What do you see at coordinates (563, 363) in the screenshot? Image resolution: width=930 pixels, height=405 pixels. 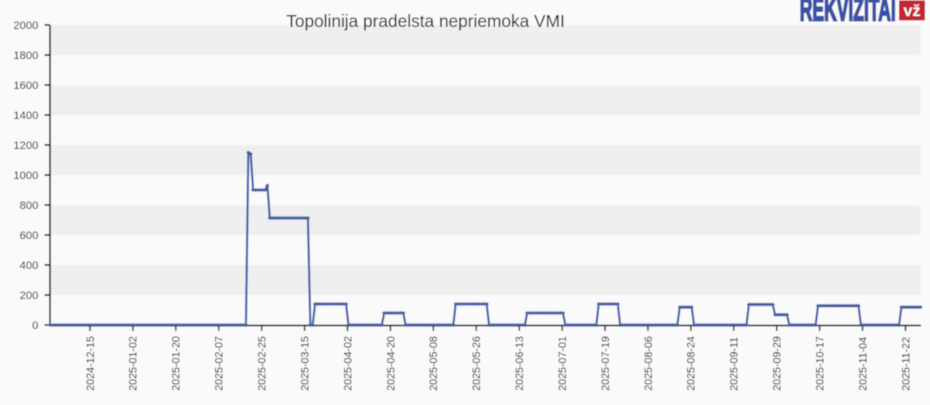 I see `svg-text: 2025-07-01` at bounding box center [563, 363].